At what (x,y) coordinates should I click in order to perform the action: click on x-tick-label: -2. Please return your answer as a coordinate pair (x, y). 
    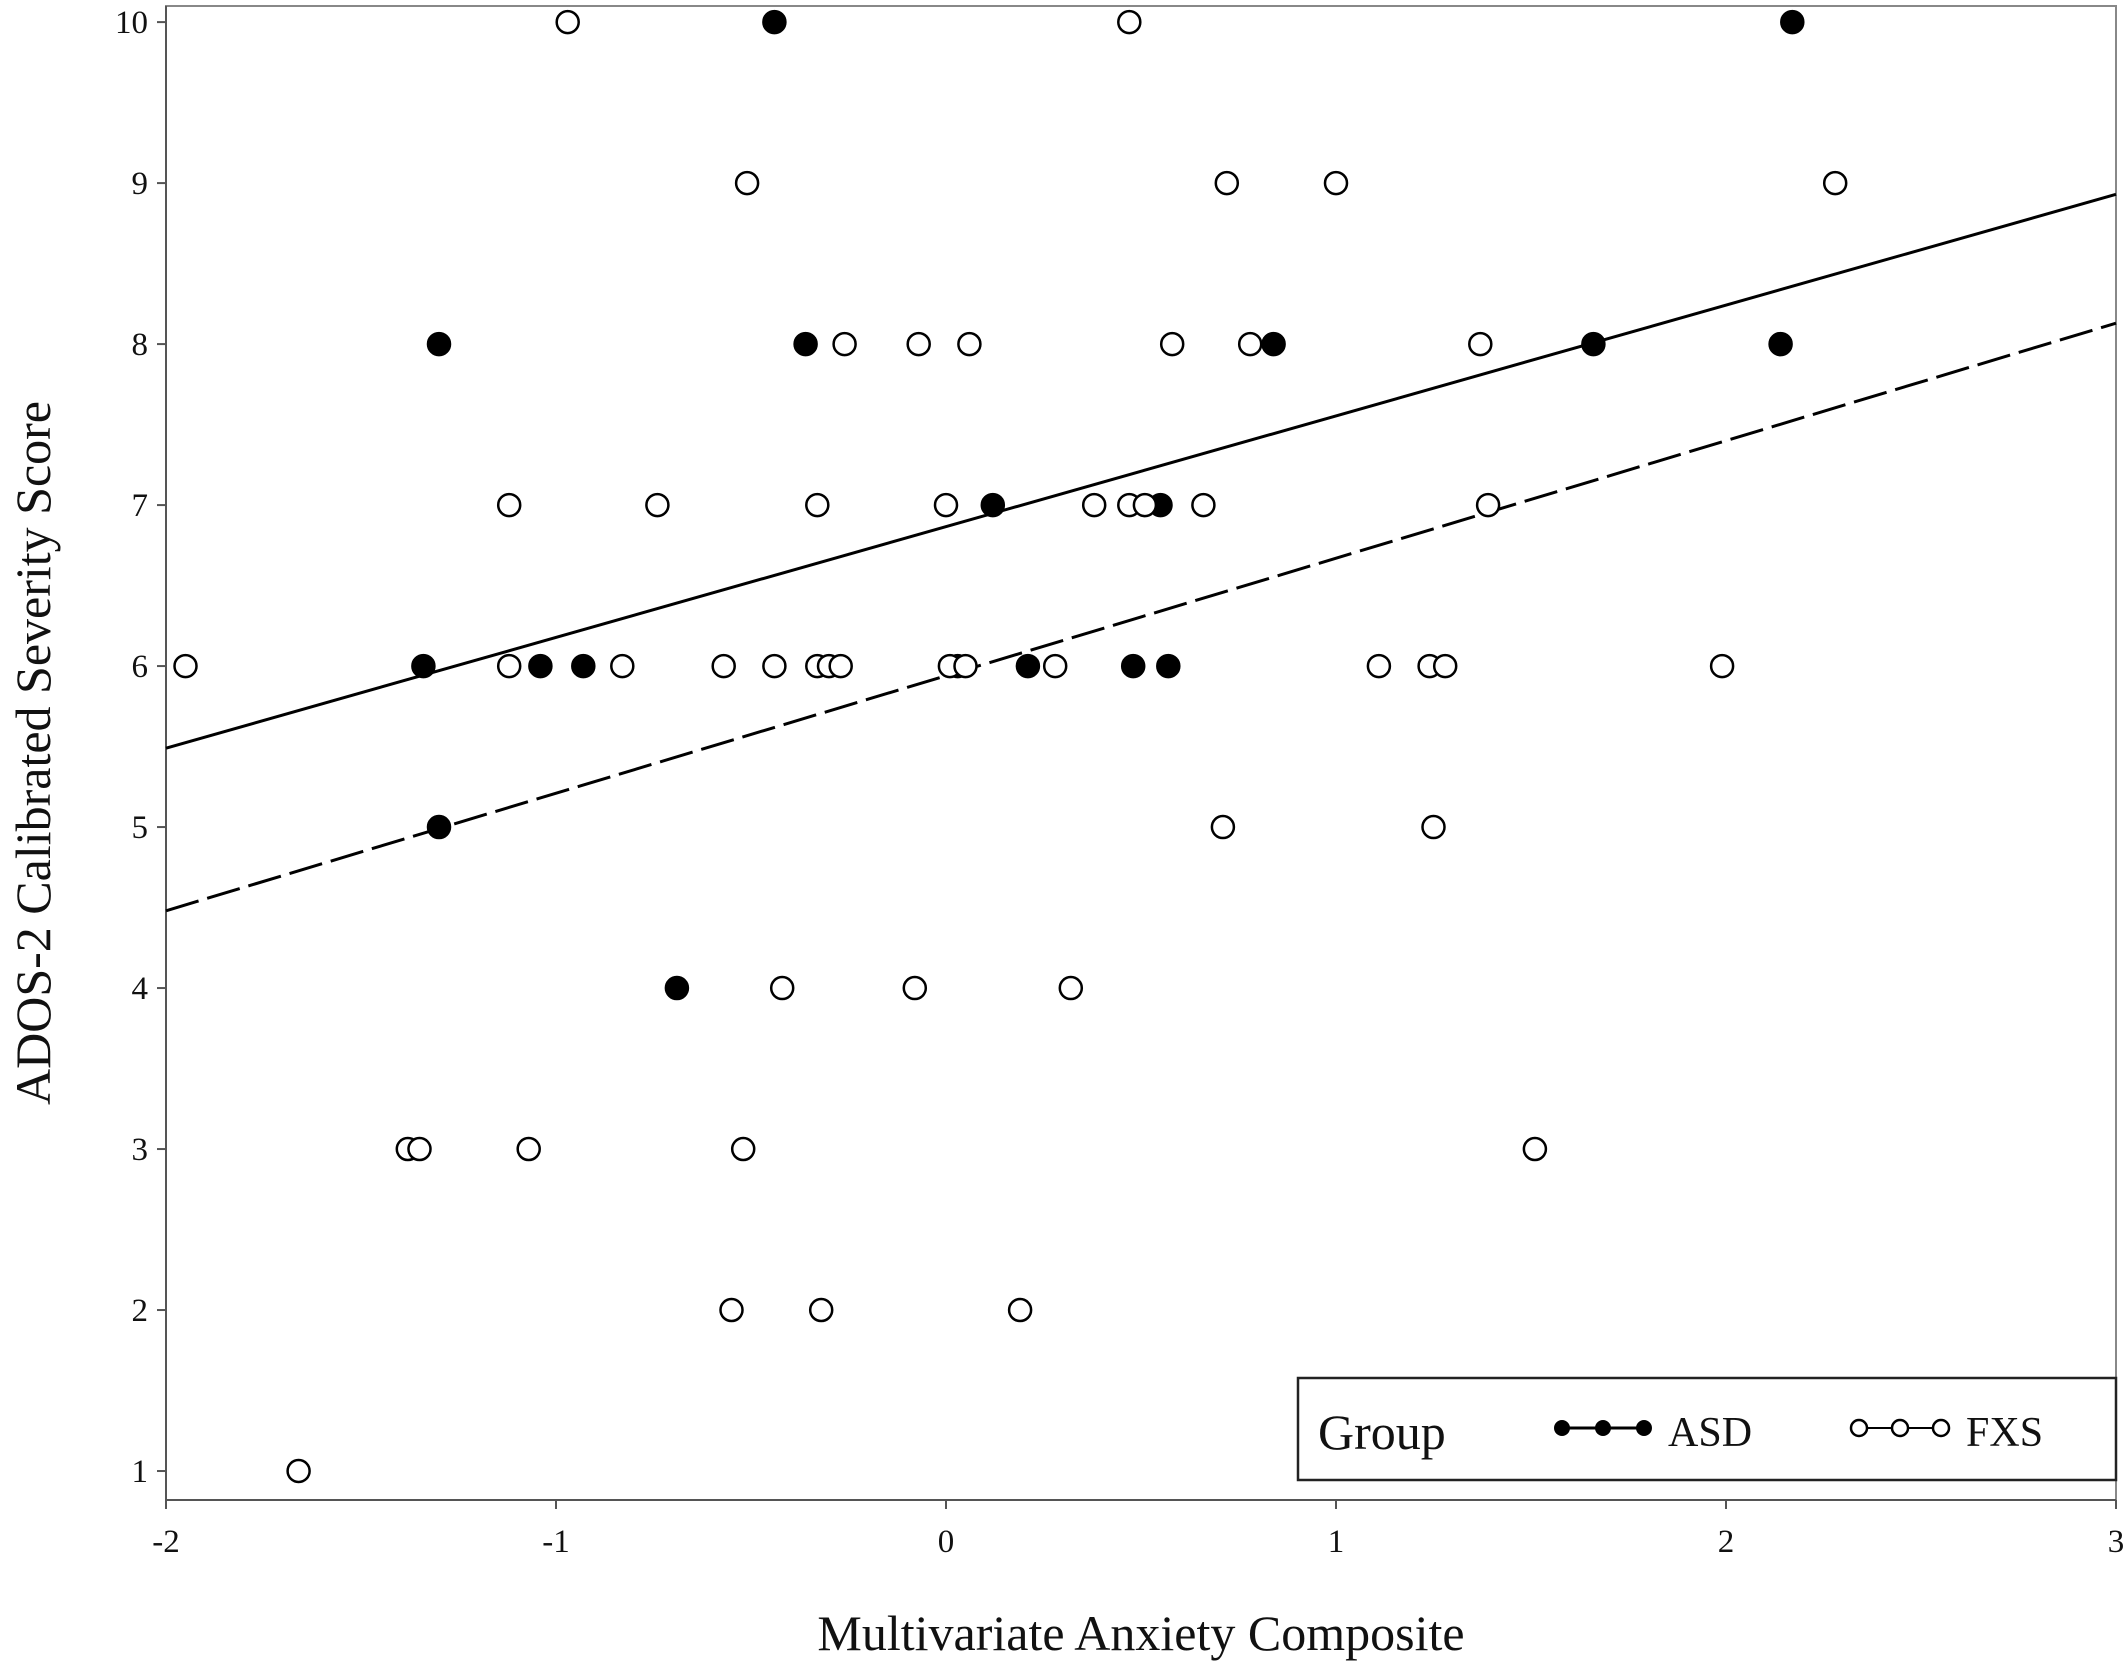
    Looking at the image, I should click on (166, 1542).